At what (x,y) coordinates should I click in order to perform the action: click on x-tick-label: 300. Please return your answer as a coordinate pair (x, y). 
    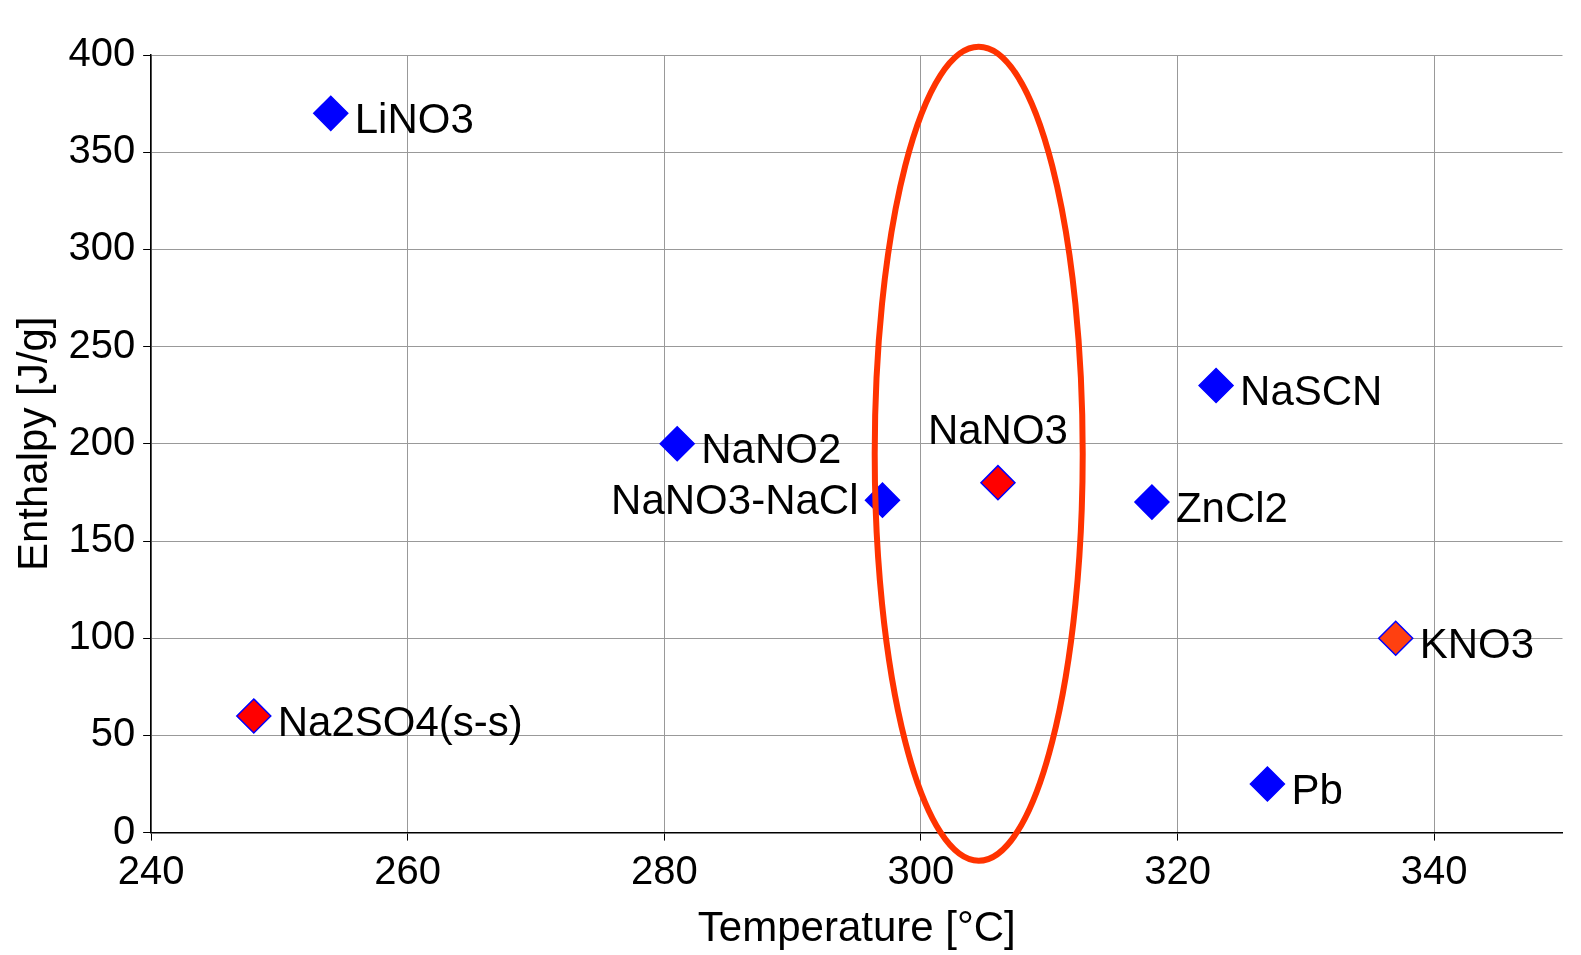
    Looking at the image, I should click on (921, 869).